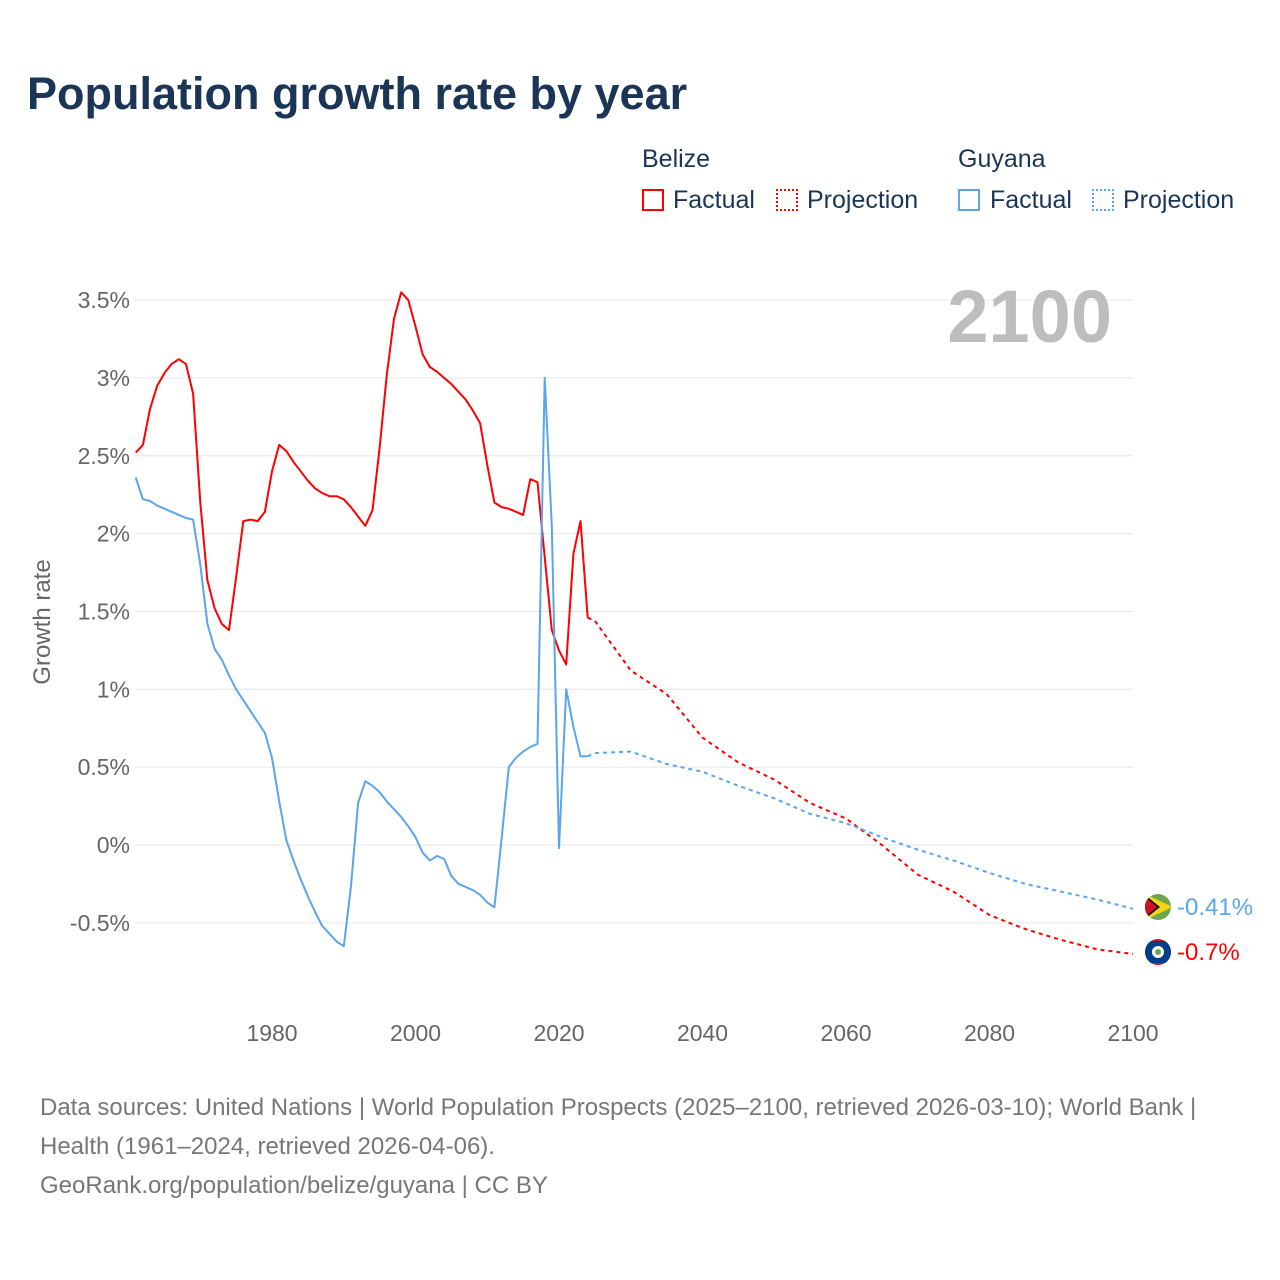  Describe the element at coordinates (653, 200) in the screenshot. I see `legend-swatch-belize-factual` at that location.